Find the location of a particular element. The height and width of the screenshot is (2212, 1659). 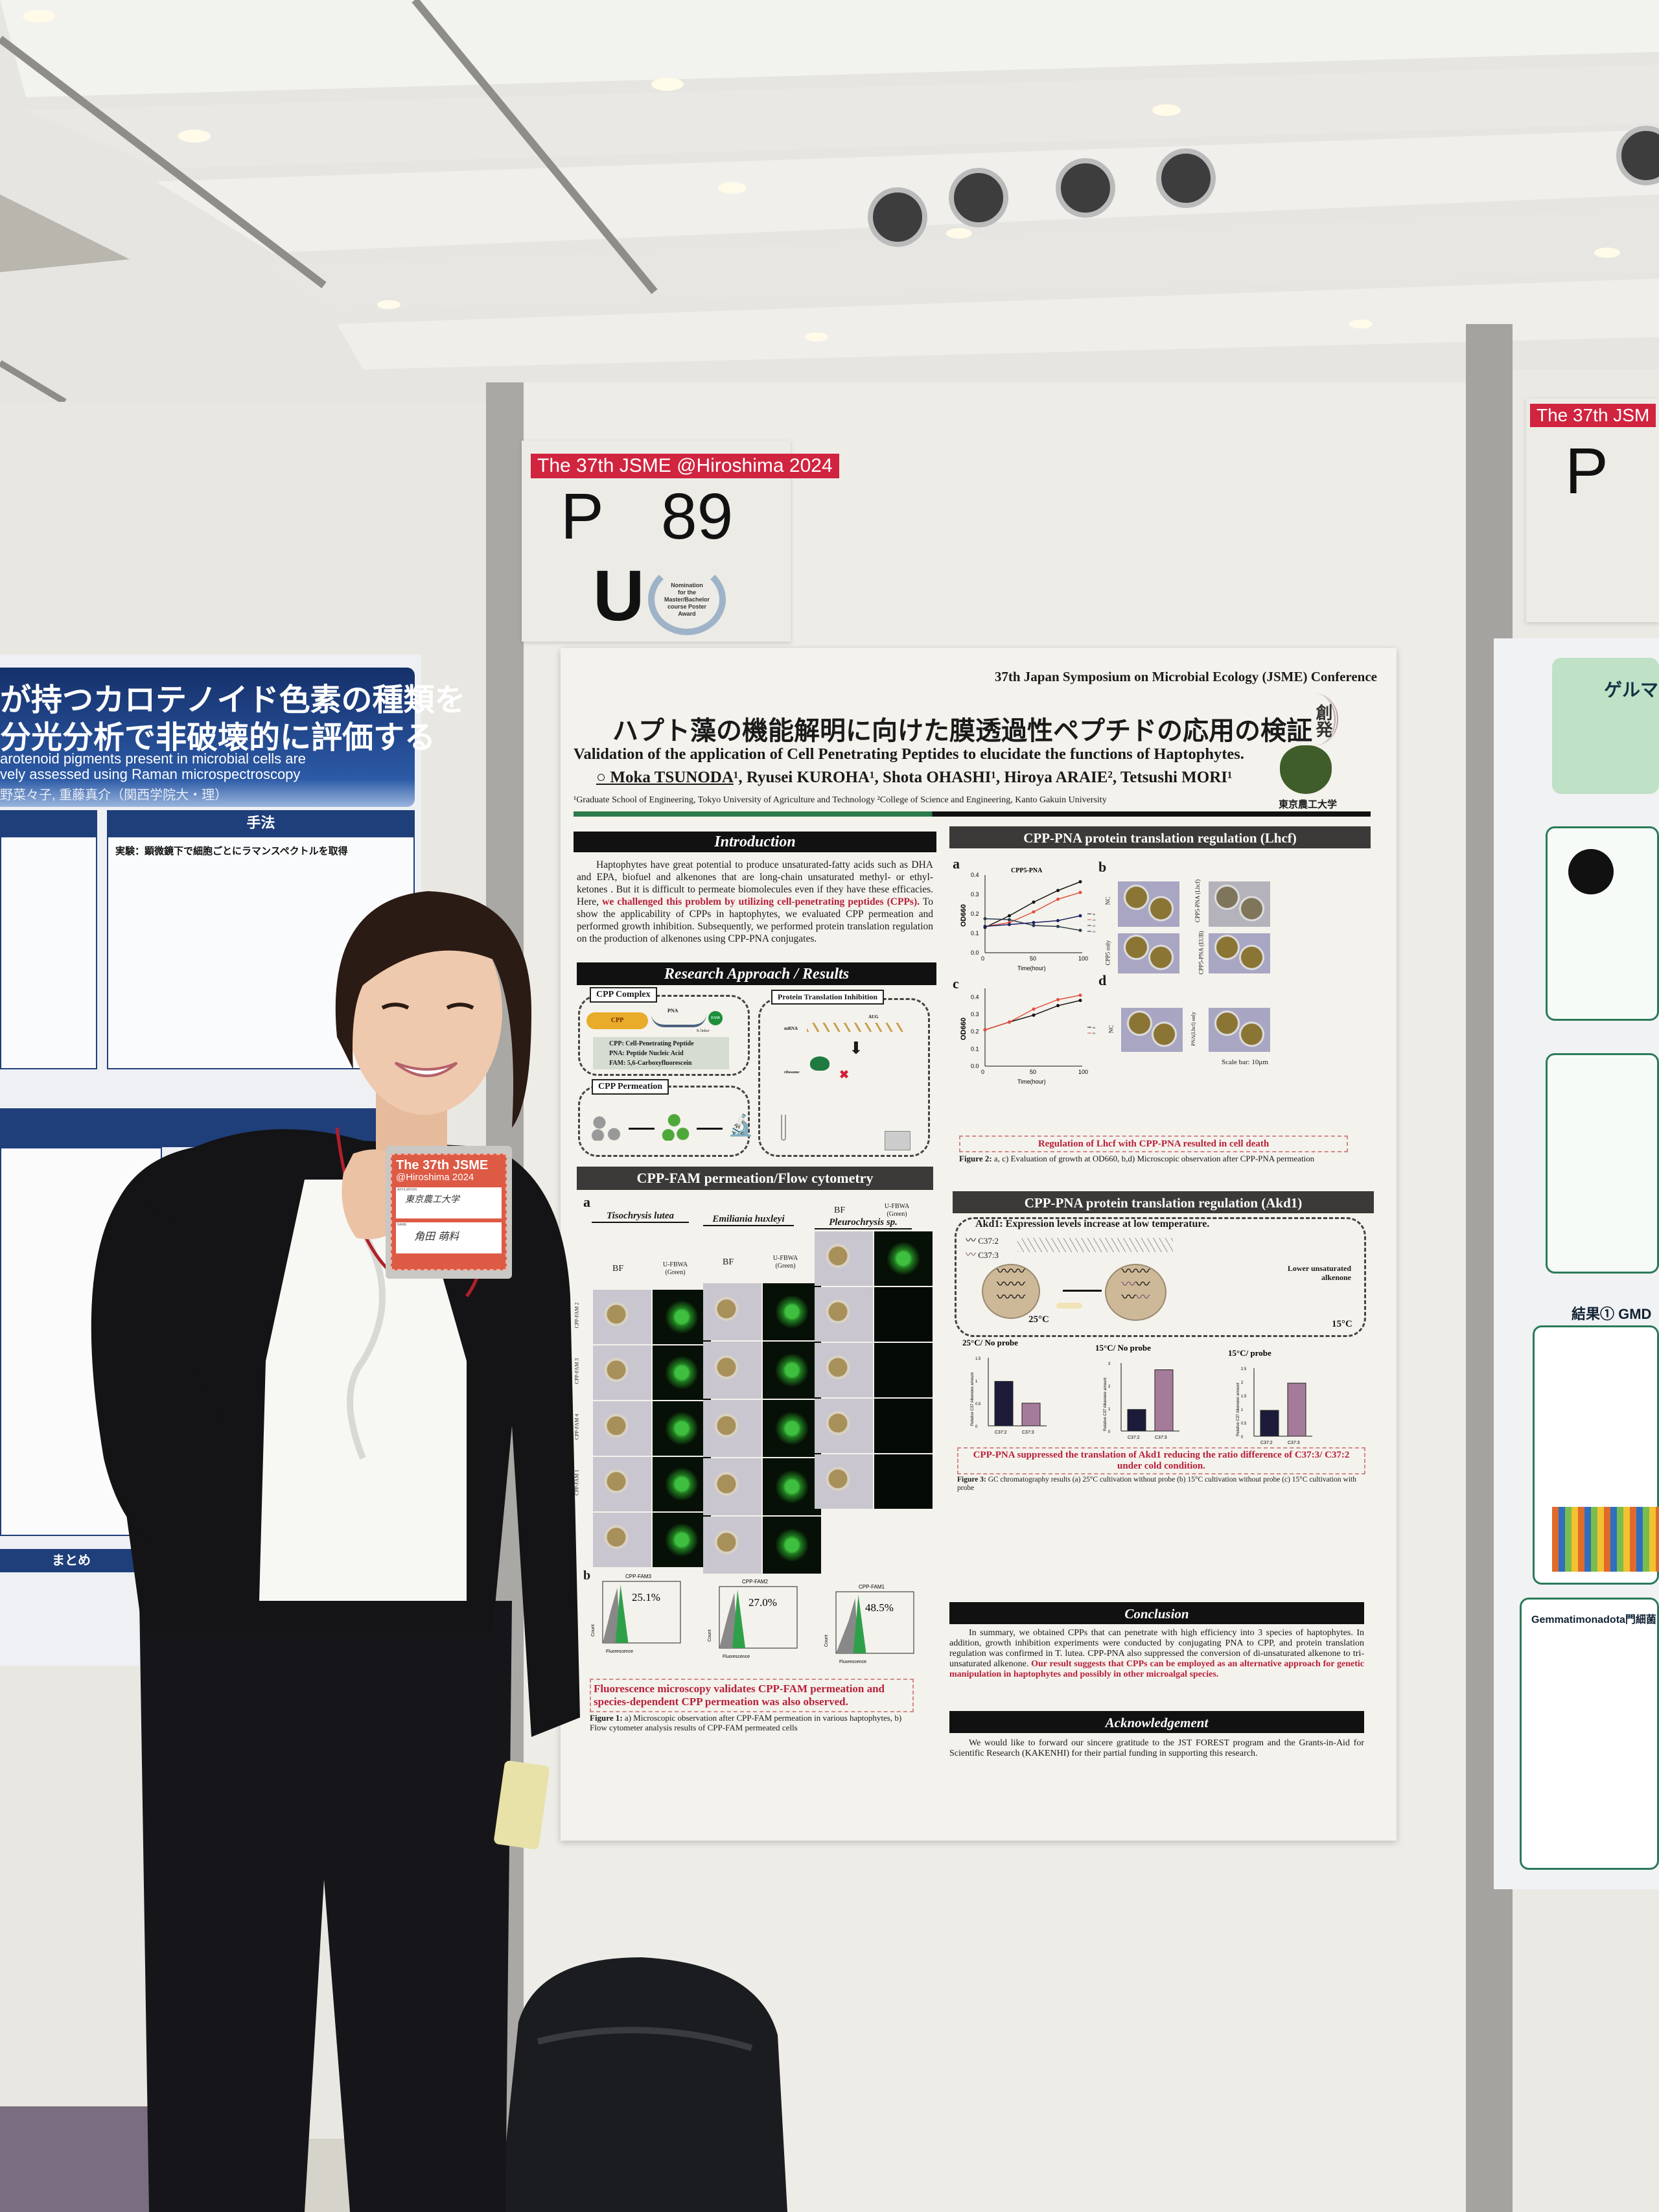

left-poster-title-2: 分光分析で非破壊的に評価する is located at coordinates (218, 738).